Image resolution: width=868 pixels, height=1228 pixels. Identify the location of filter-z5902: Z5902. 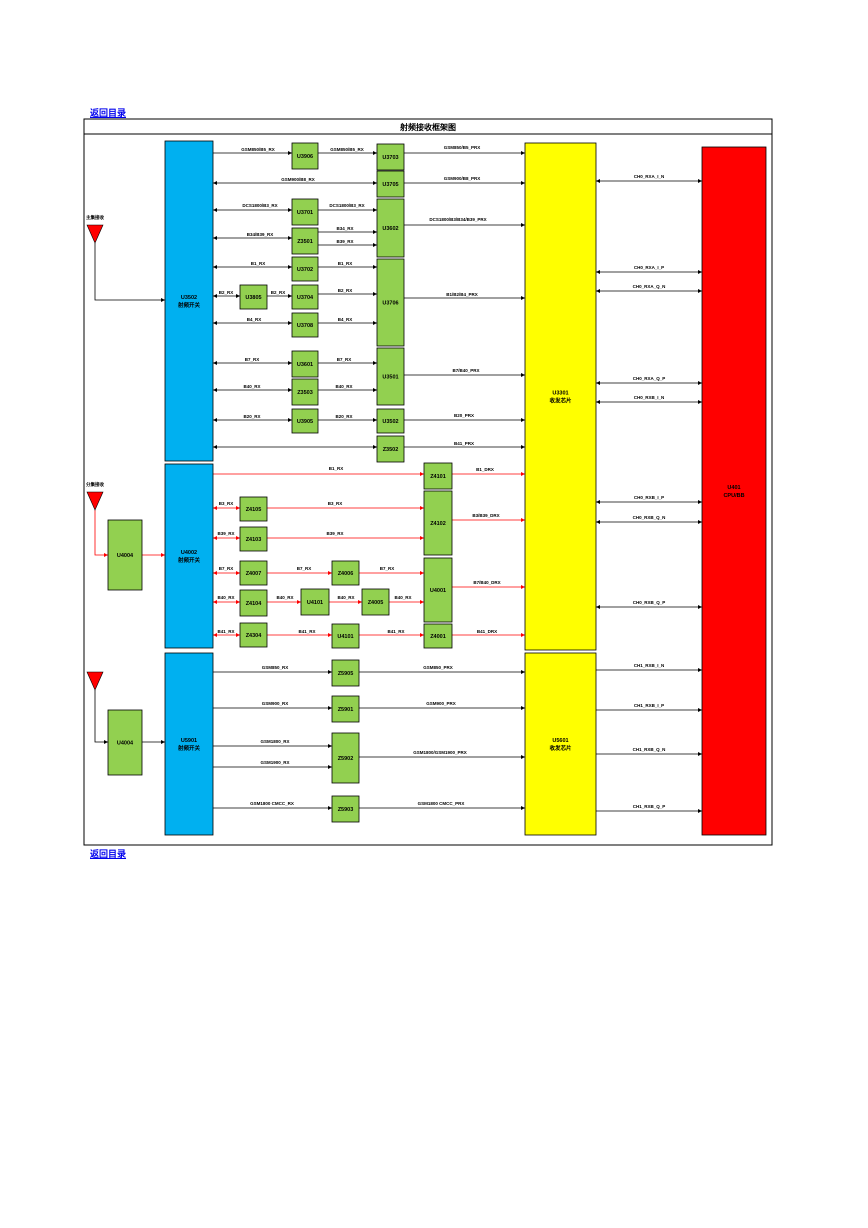
(345, 758).